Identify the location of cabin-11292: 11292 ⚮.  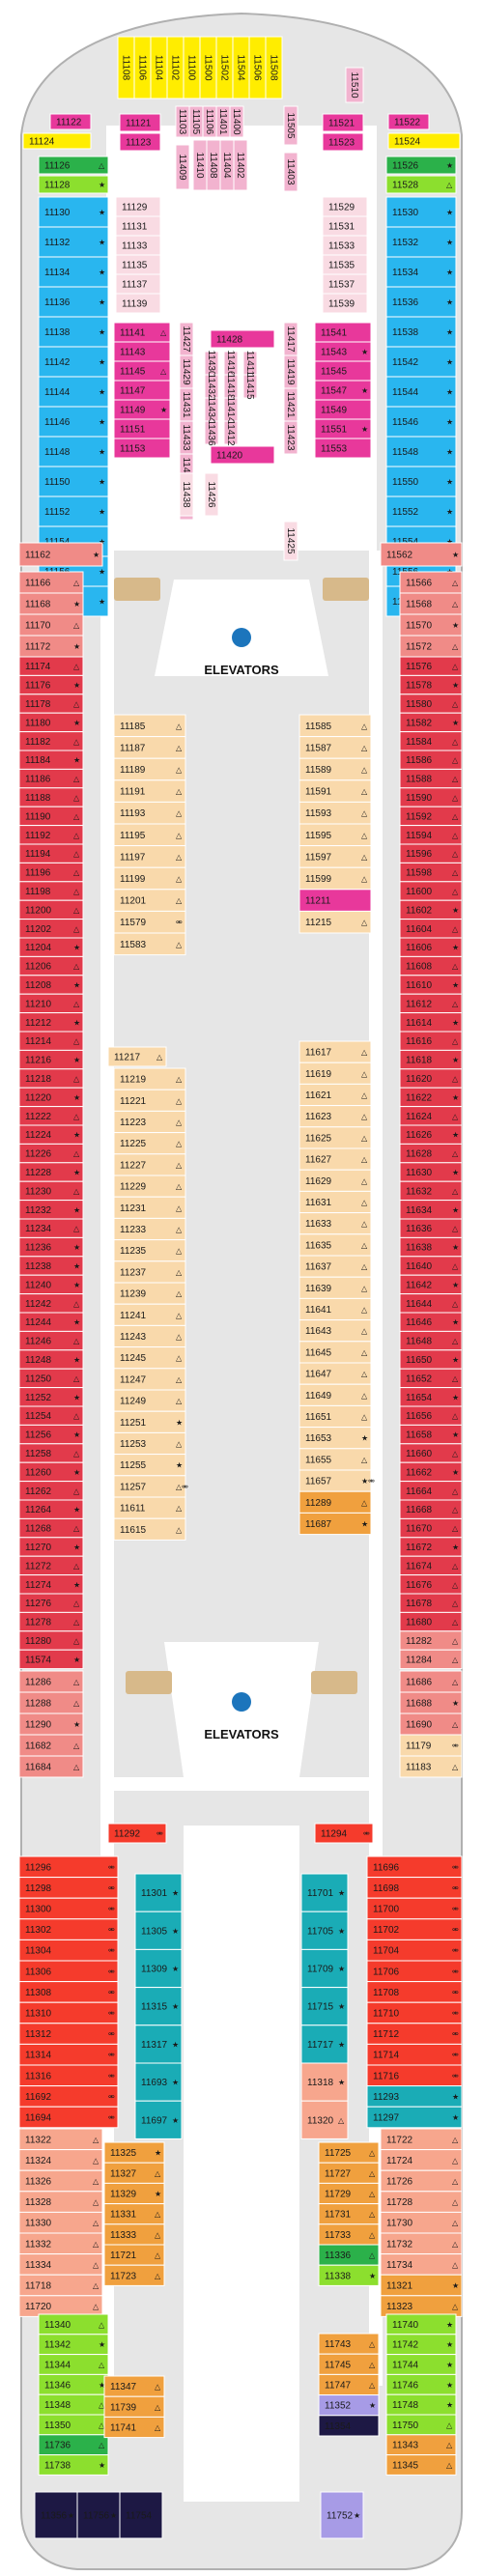
(137, 1833).